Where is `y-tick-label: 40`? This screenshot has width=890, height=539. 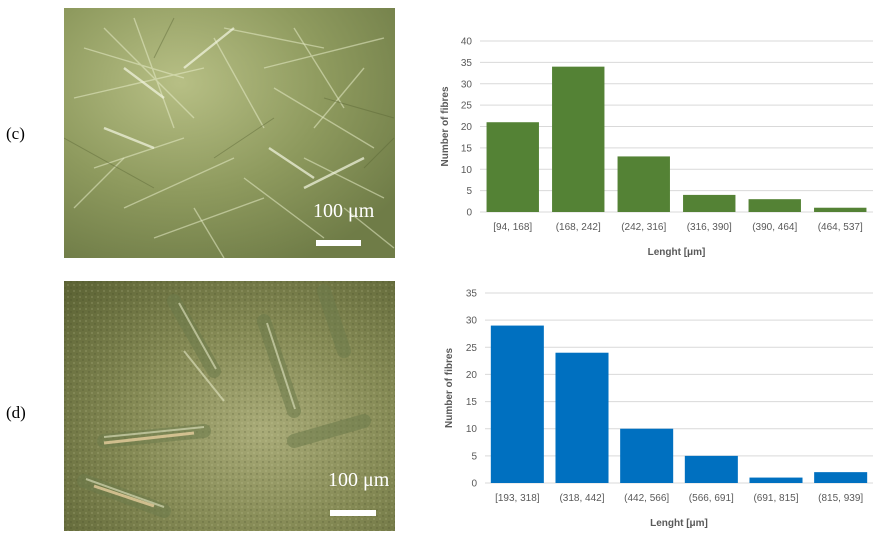
y-tick-label: 40 is located at coordinates (467, 42).